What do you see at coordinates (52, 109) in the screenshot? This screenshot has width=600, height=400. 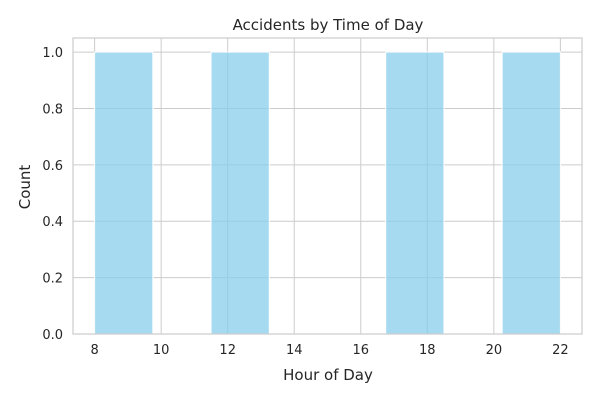 I see `y-tick-label-4: 0.8` at bounding box center [52, 109].